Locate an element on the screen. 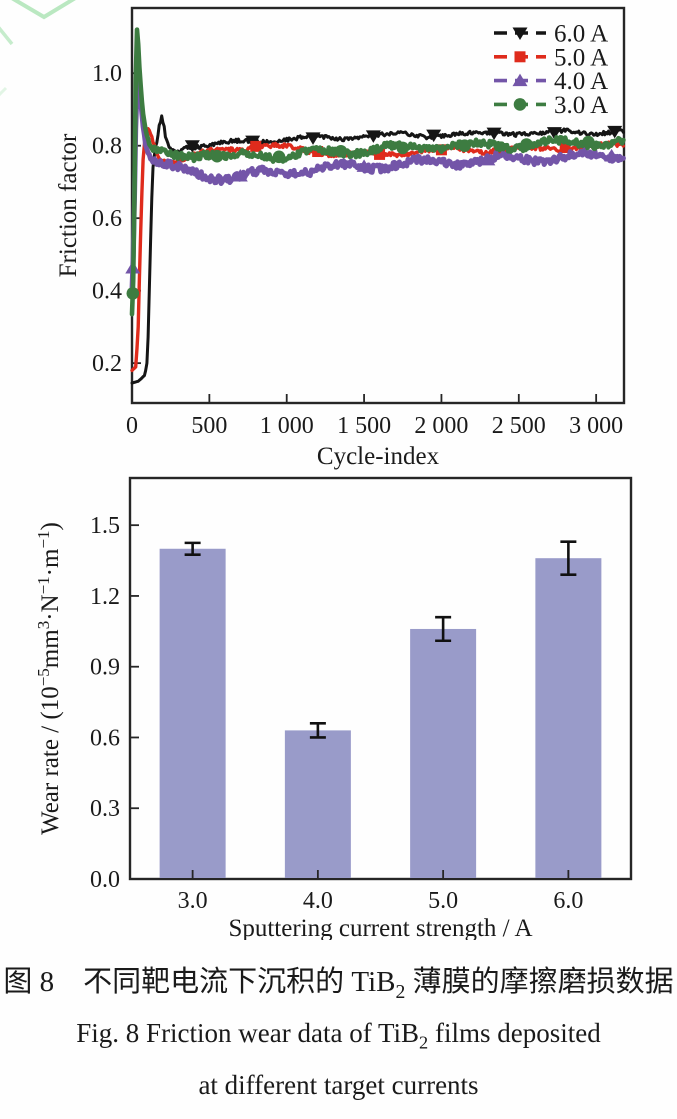  legend-label: 3.0 A is located at coordinates (581, 105).